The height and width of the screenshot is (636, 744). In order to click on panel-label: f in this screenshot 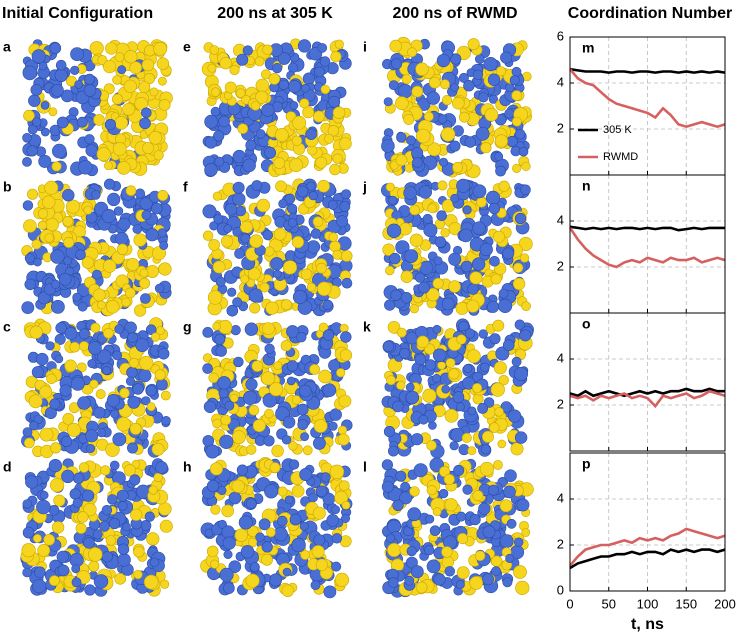, I will do `click(185, 187)`.